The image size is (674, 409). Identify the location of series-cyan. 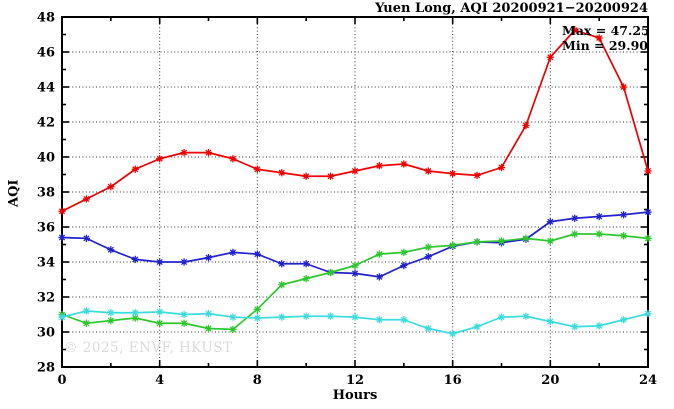
(355, 322).